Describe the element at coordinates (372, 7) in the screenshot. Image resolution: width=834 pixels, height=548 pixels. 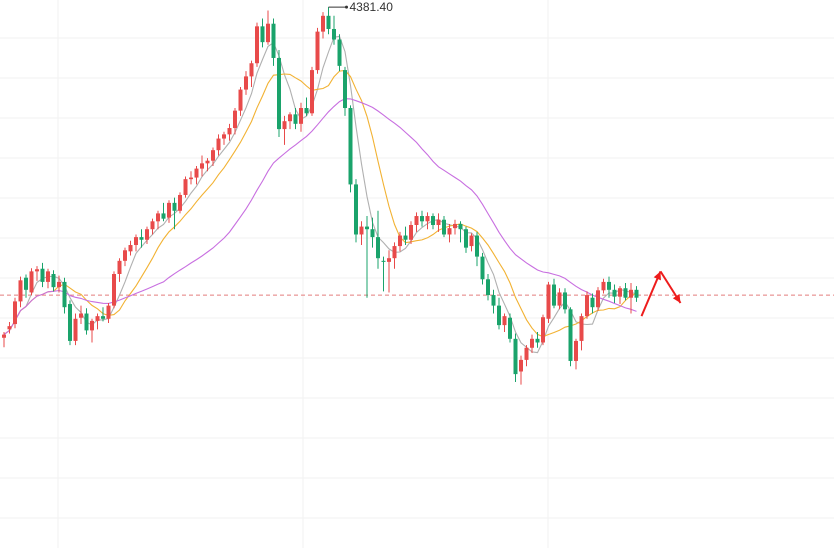
I see `peak-price-label: 4381.40` at that location.